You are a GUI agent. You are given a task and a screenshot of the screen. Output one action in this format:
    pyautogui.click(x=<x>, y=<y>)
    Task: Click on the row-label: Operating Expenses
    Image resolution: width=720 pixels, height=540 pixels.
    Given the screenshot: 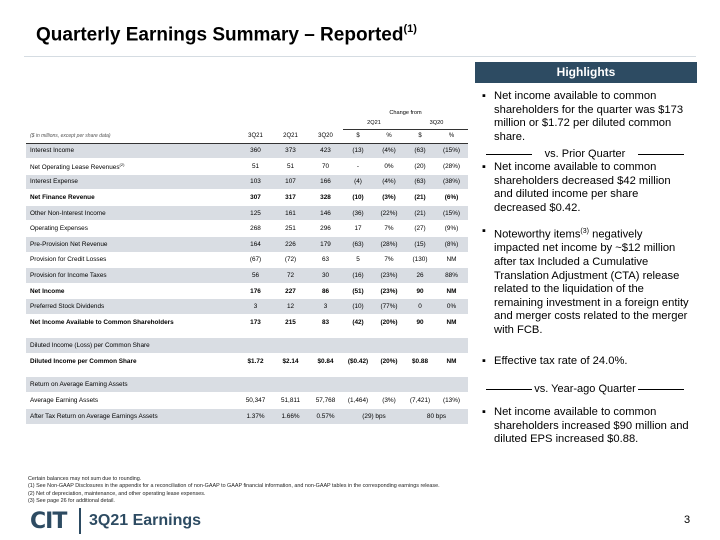 What is the action you would take?
    pyautogui.click(x=132, y=229)
    